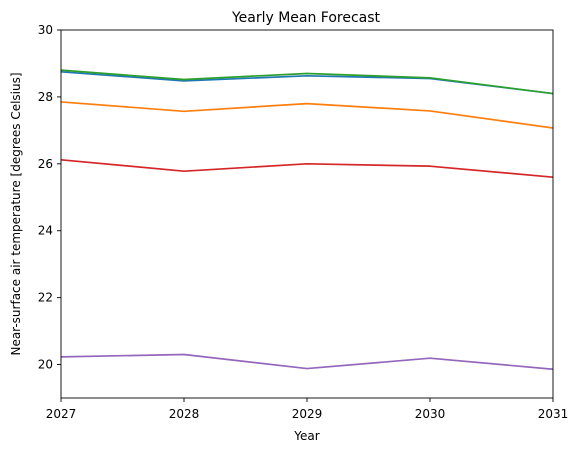 The width and height of the screenshot is (580, 453). I want to click on x-axis-ticks: 2027 2028 2029 2030 2031, so click(307, 409).